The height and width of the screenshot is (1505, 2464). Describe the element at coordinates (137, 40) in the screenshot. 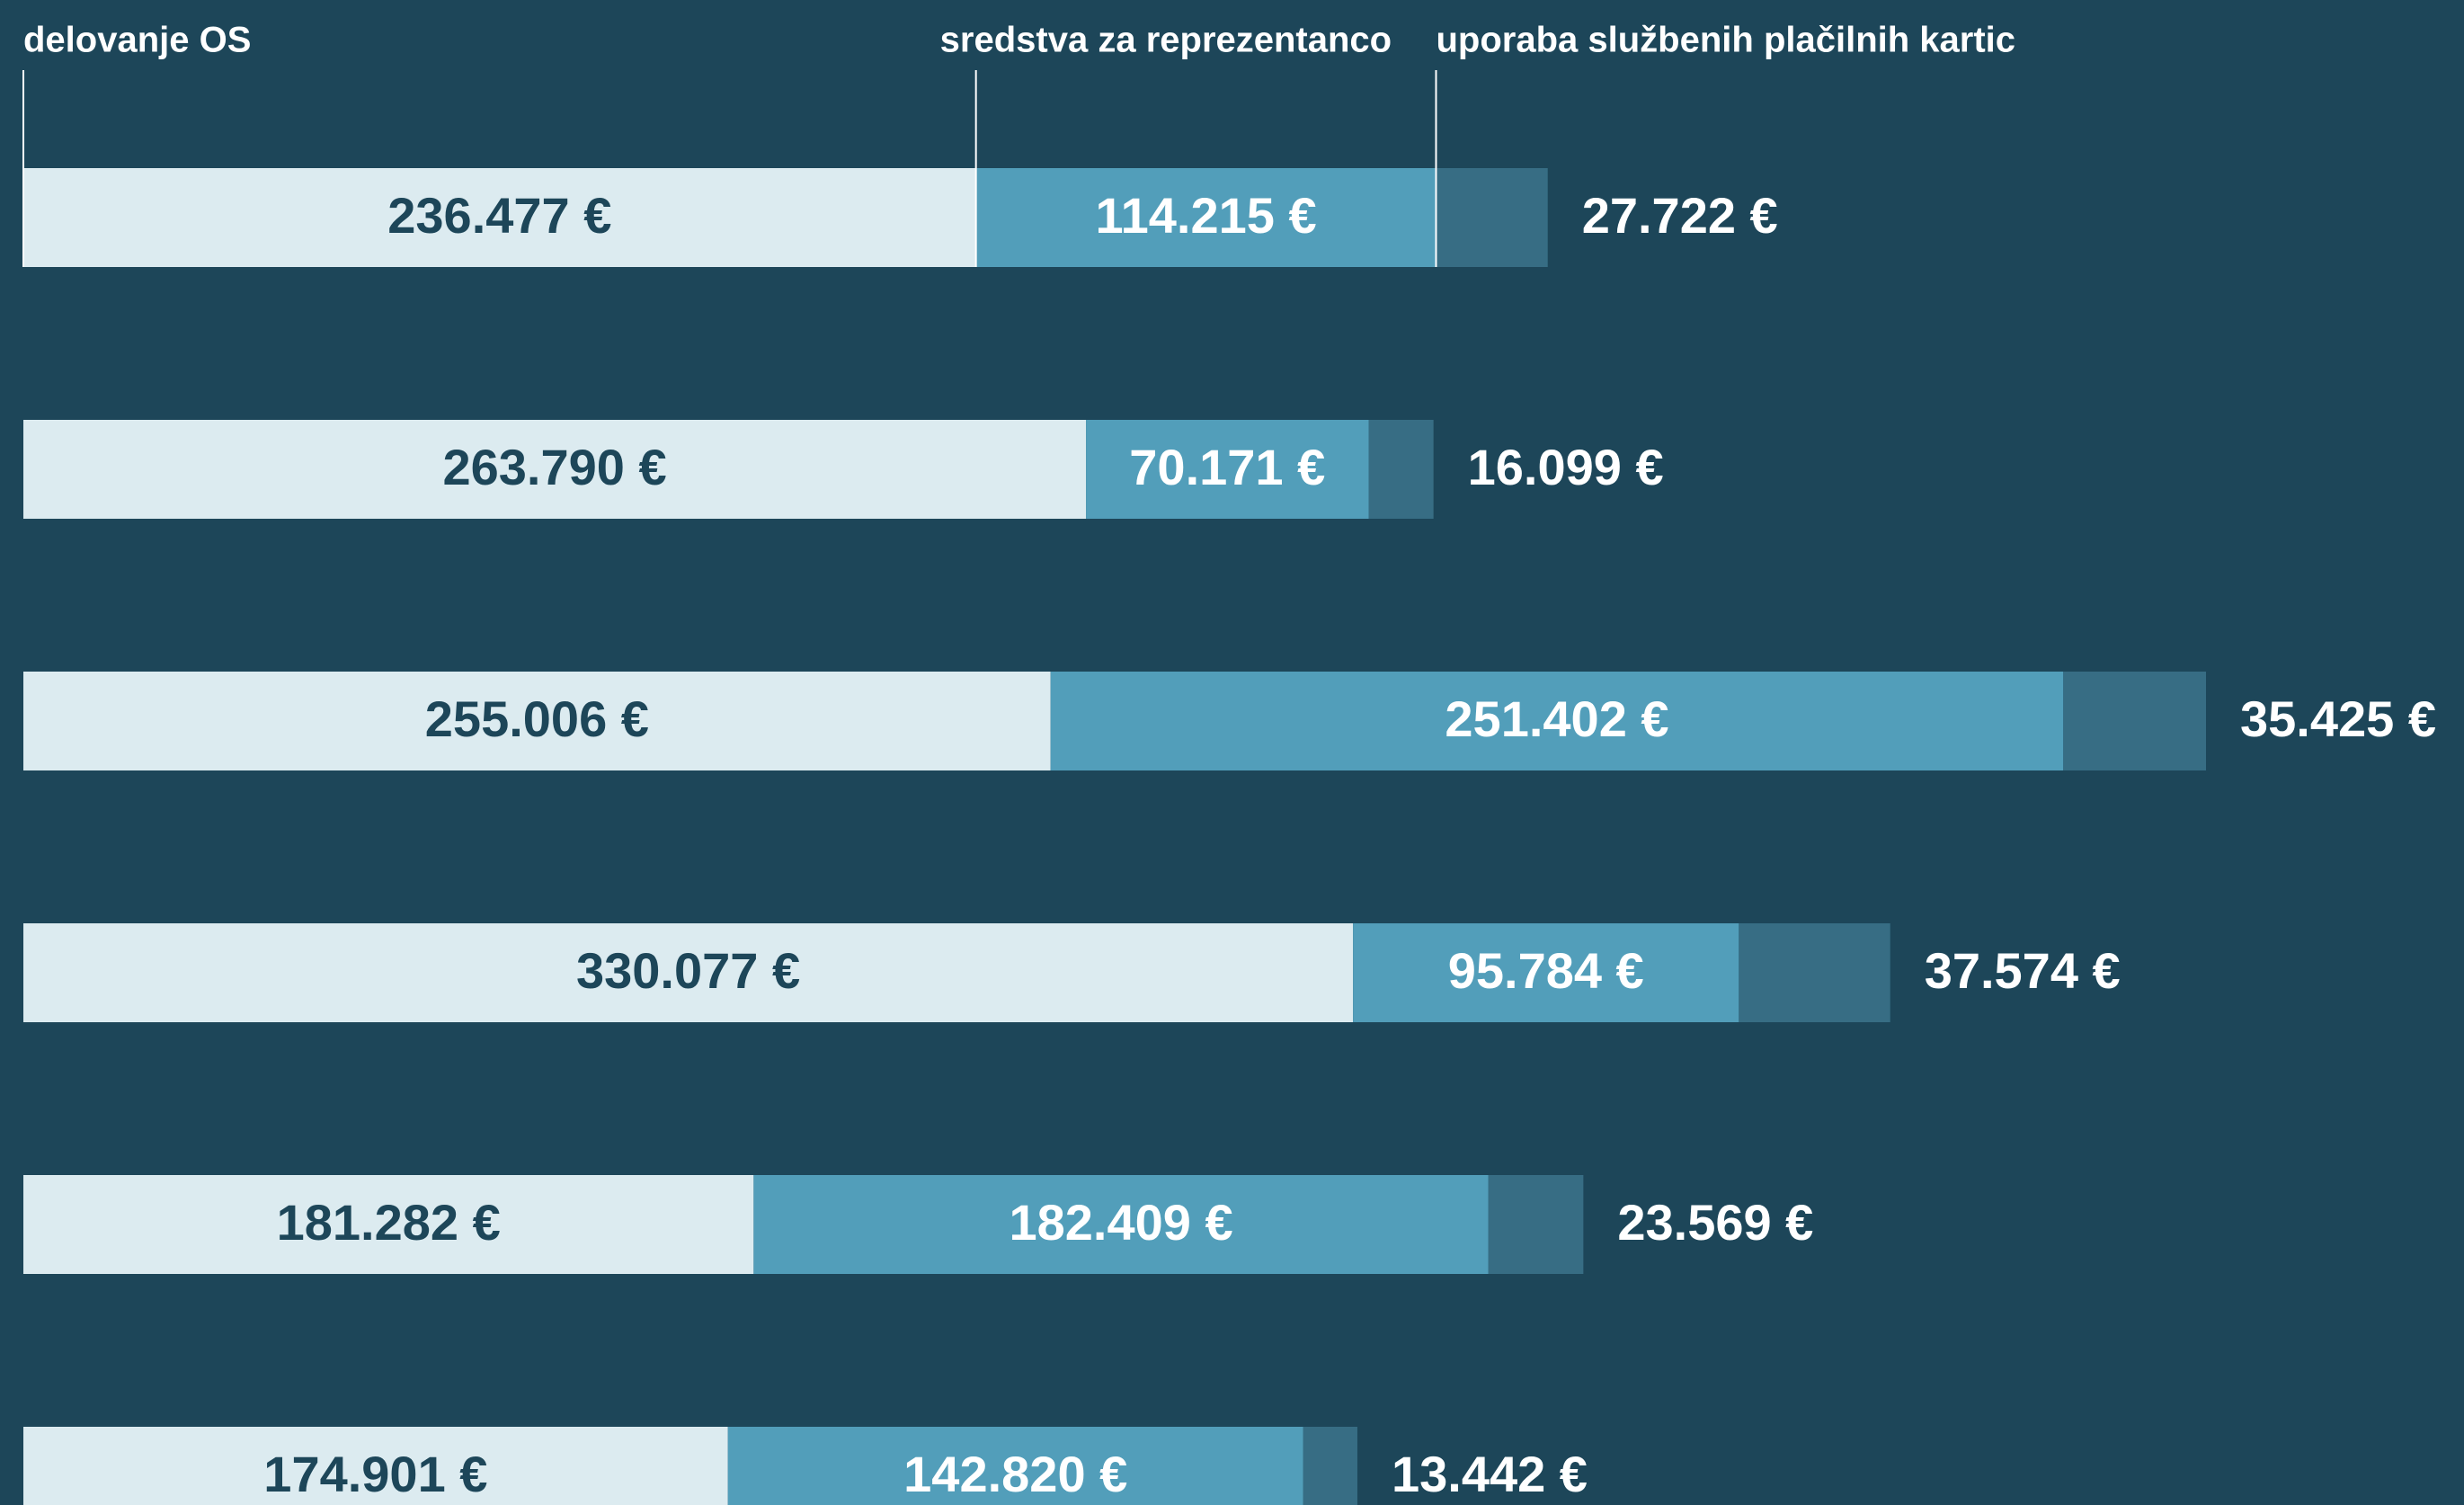

I see `legend-label: delovanje OS` at that location.